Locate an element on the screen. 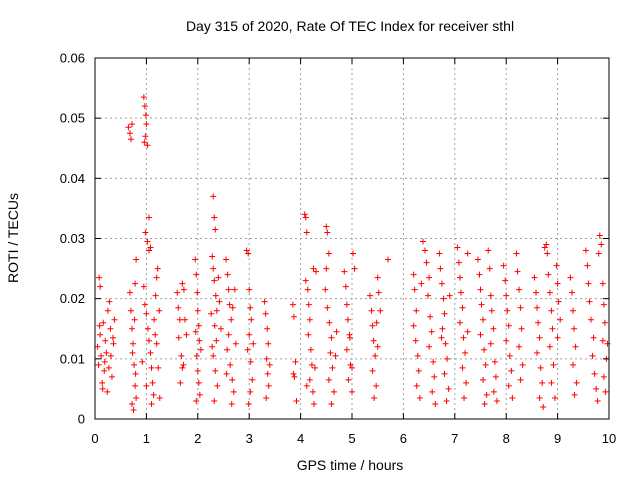  y-tick-label: 0 is located at coordinates (81, 419).